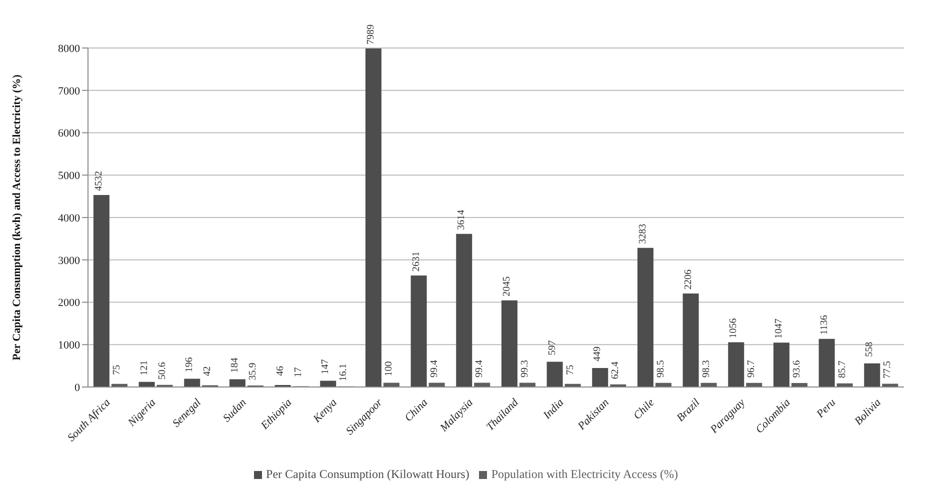 The height and width of the screenshot is (495, 932). What do you see at coordinates (69, 346) in the screenshot?
I see `y-tick-label: 1000` at bounding box center [69, 346].